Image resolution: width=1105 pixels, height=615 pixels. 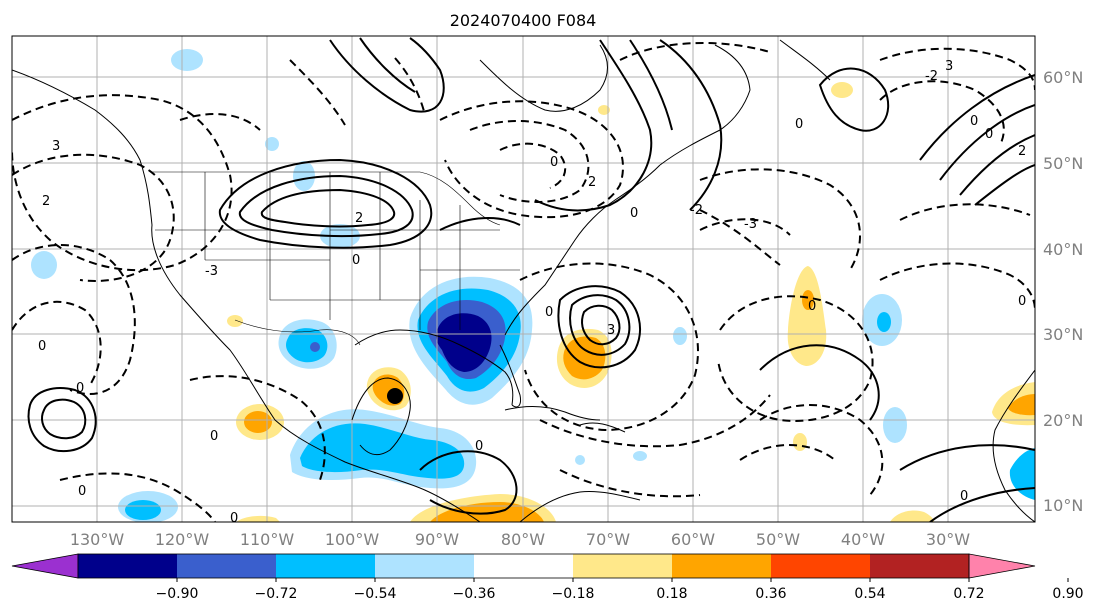 I want to click on political-borders, so click(x=335, y=258).